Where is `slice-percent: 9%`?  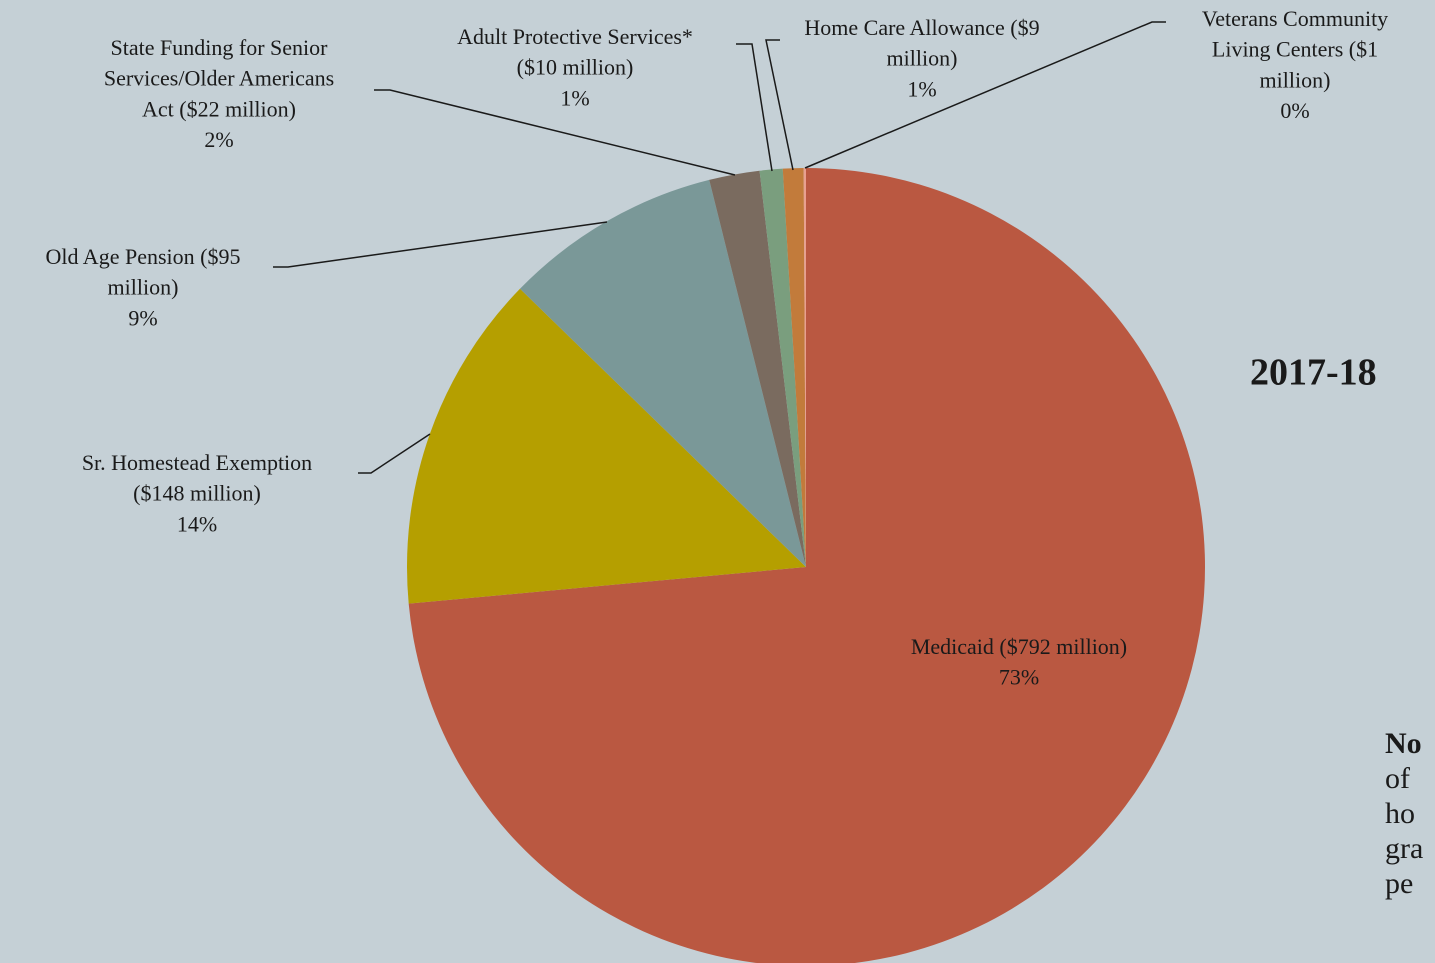 slice-percent: 9% is located at coordinates (142, 317).